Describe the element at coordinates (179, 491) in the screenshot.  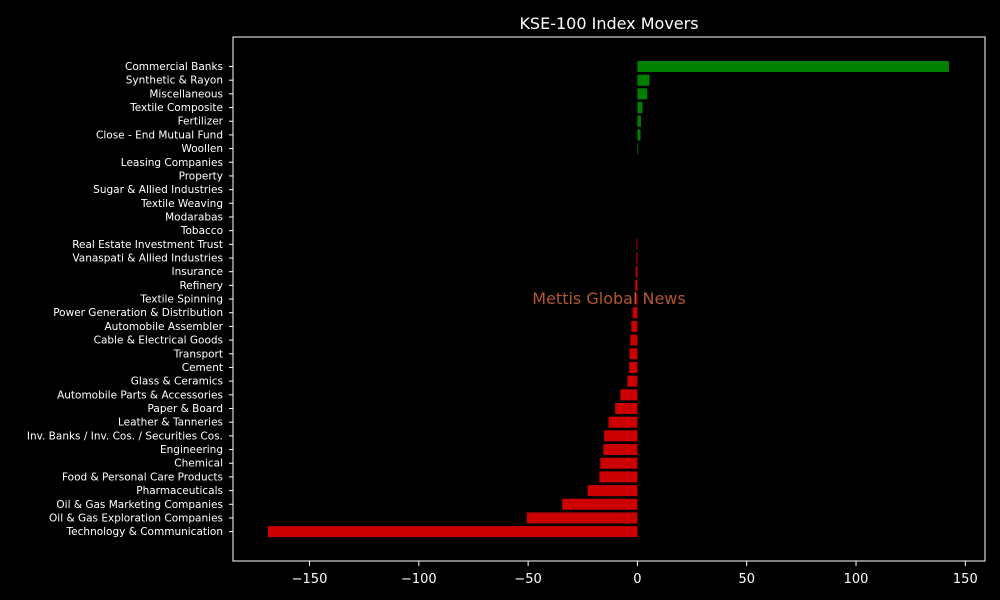
I see `category-label: Pharmaceuticals` at that location.